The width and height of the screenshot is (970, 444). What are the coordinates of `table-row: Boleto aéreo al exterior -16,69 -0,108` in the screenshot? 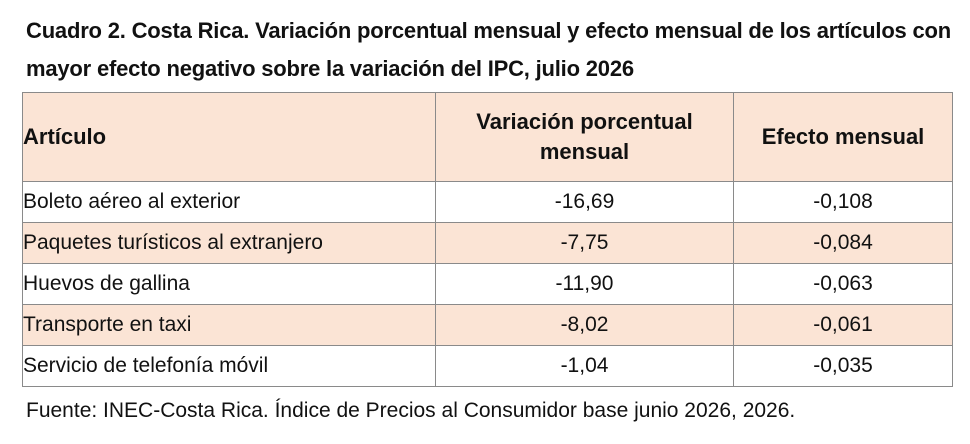 It's located at (487, 202).